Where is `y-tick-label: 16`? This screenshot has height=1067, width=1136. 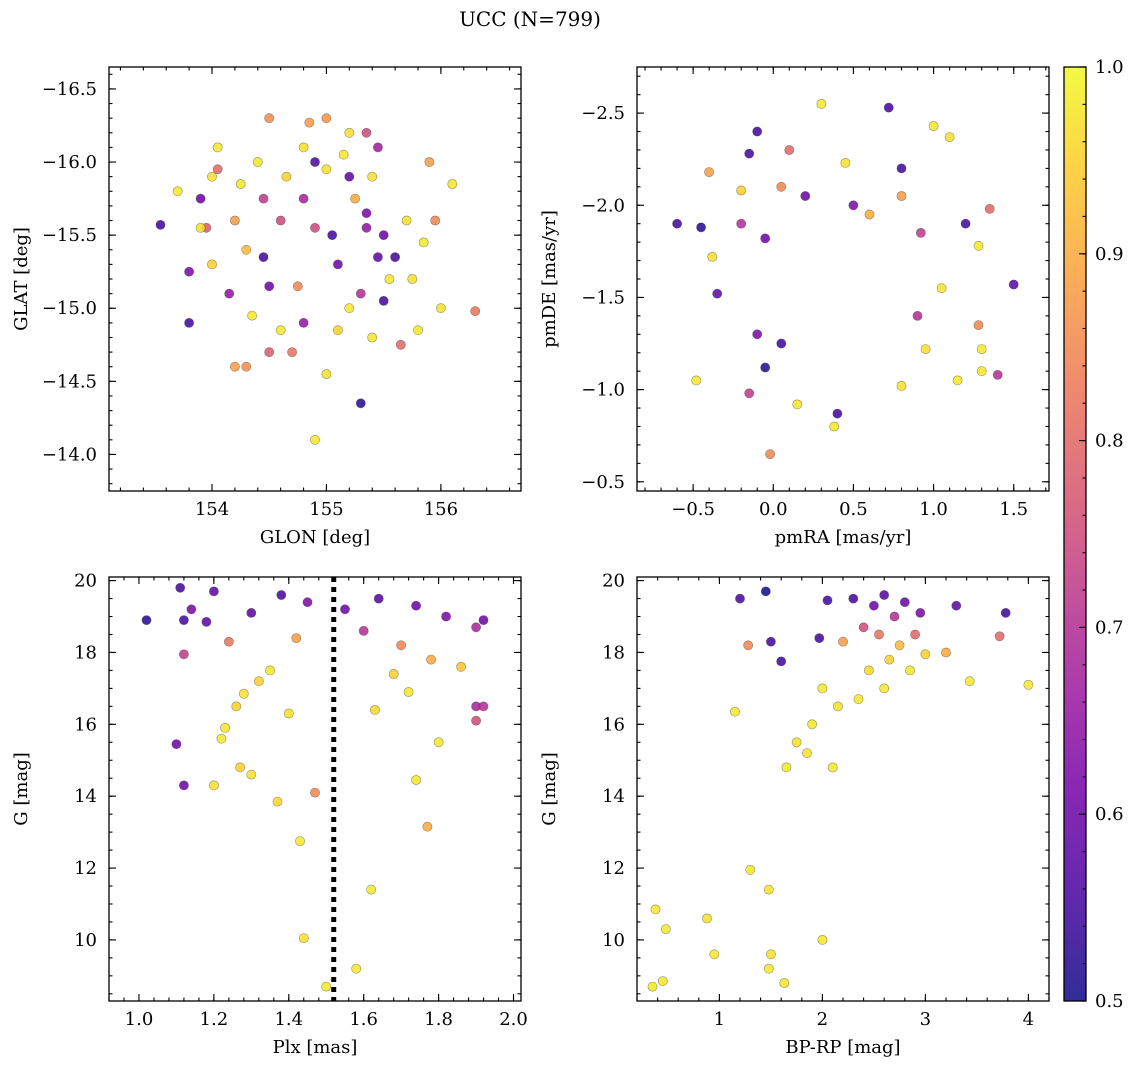
y-tick-label: 16 is located at coordinates (613, 724).